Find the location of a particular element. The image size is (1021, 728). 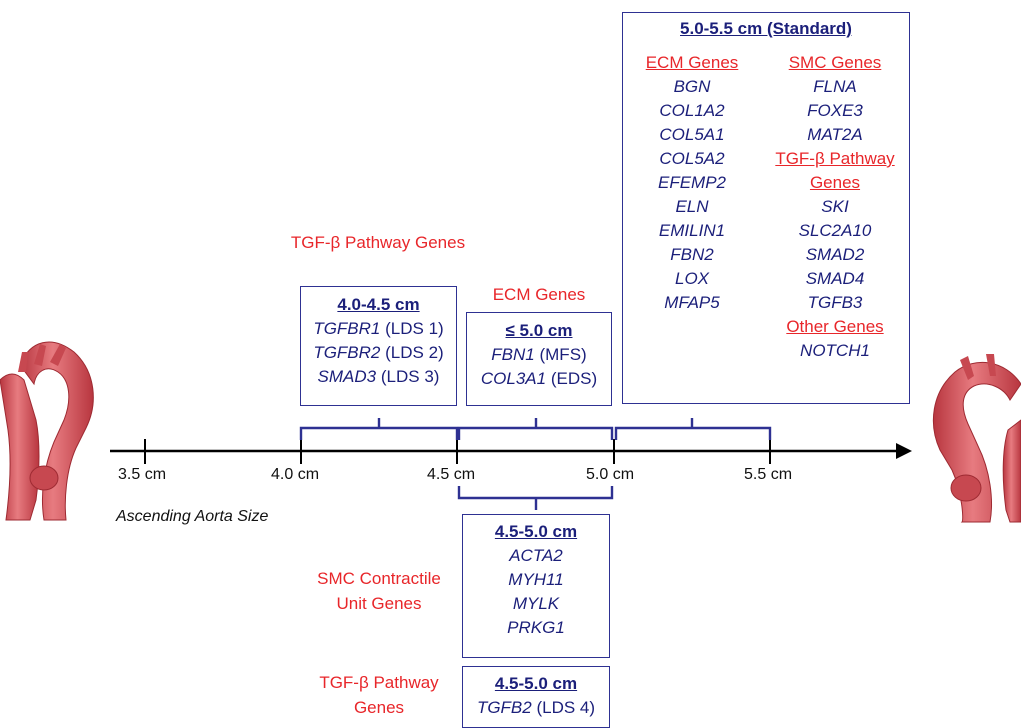

gene-name: ELN is located at coordinates (692, 206).